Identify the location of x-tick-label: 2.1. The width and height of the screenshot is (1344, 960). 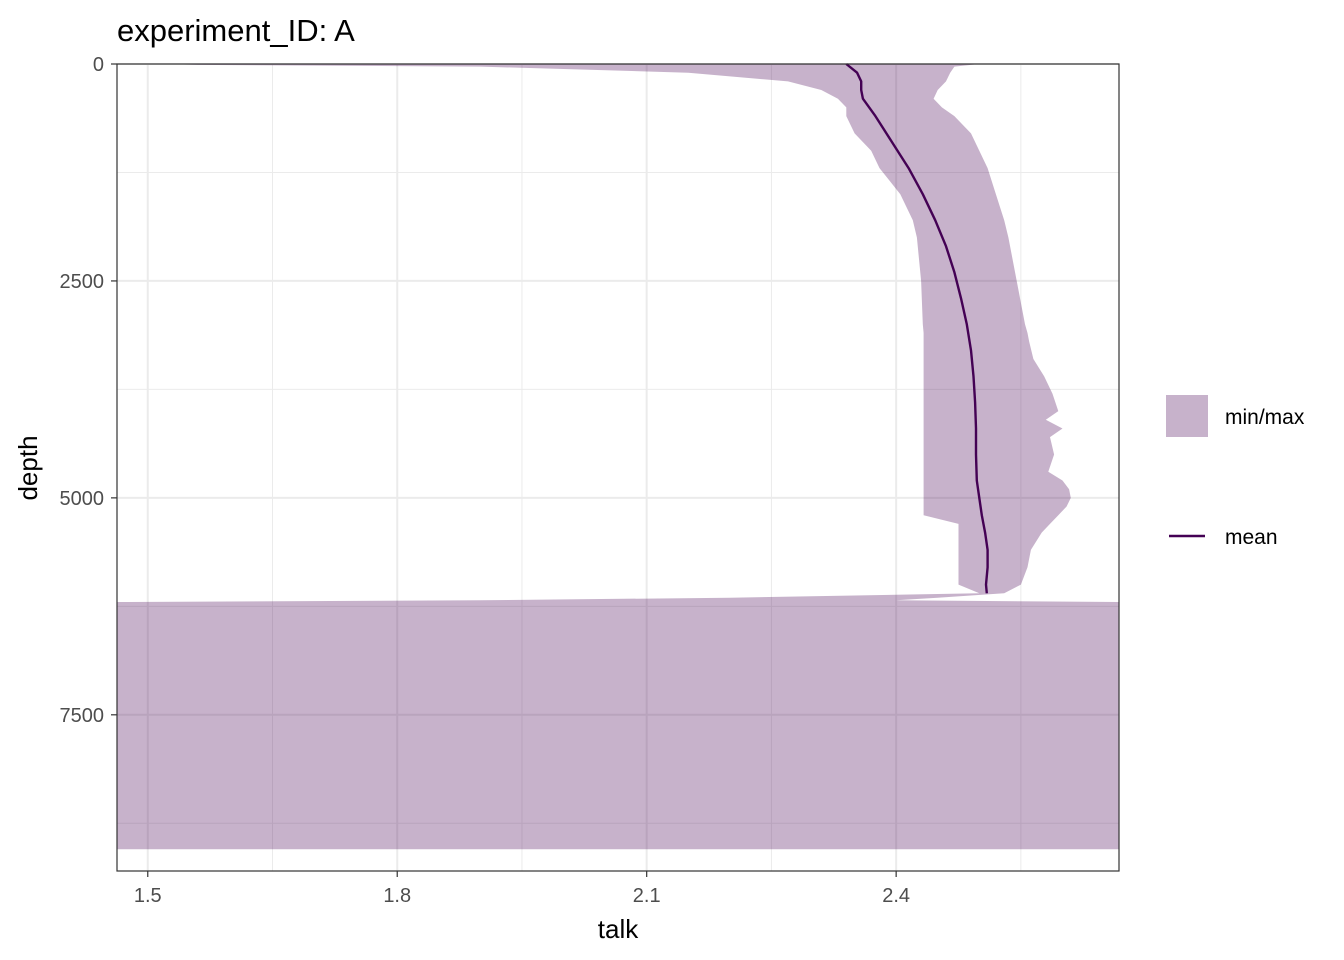
(647, 896).